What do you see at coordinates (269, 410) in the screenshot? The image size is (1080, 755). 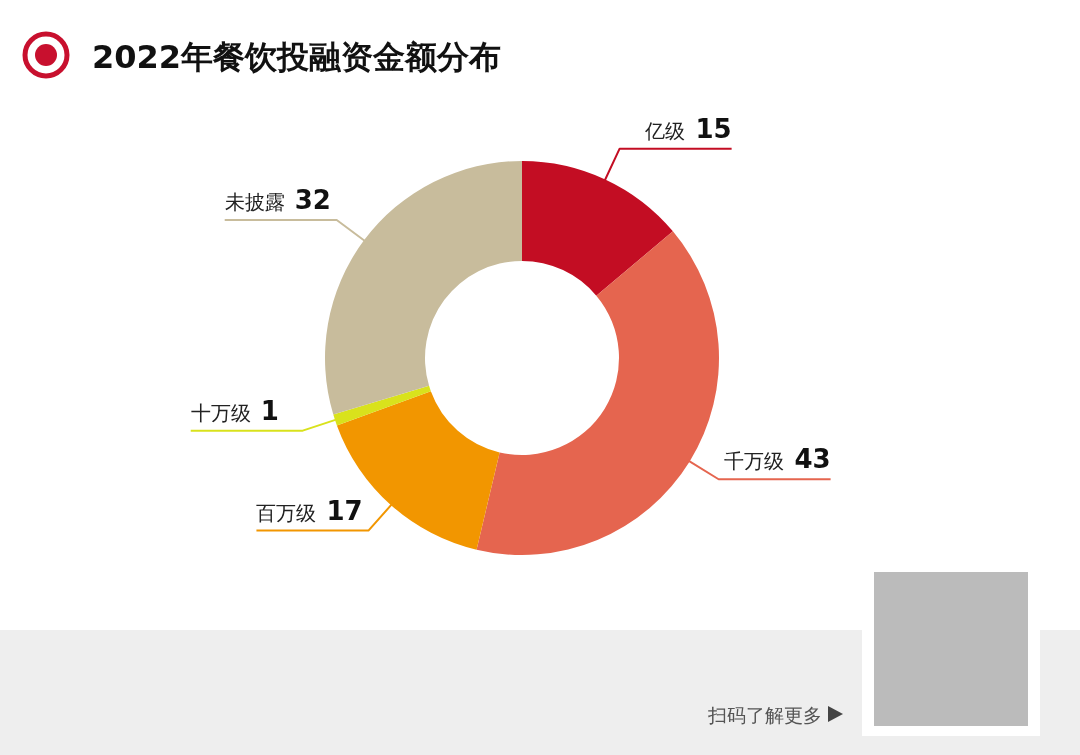 I see `data-label: 1` at bounding box center [269, 410].